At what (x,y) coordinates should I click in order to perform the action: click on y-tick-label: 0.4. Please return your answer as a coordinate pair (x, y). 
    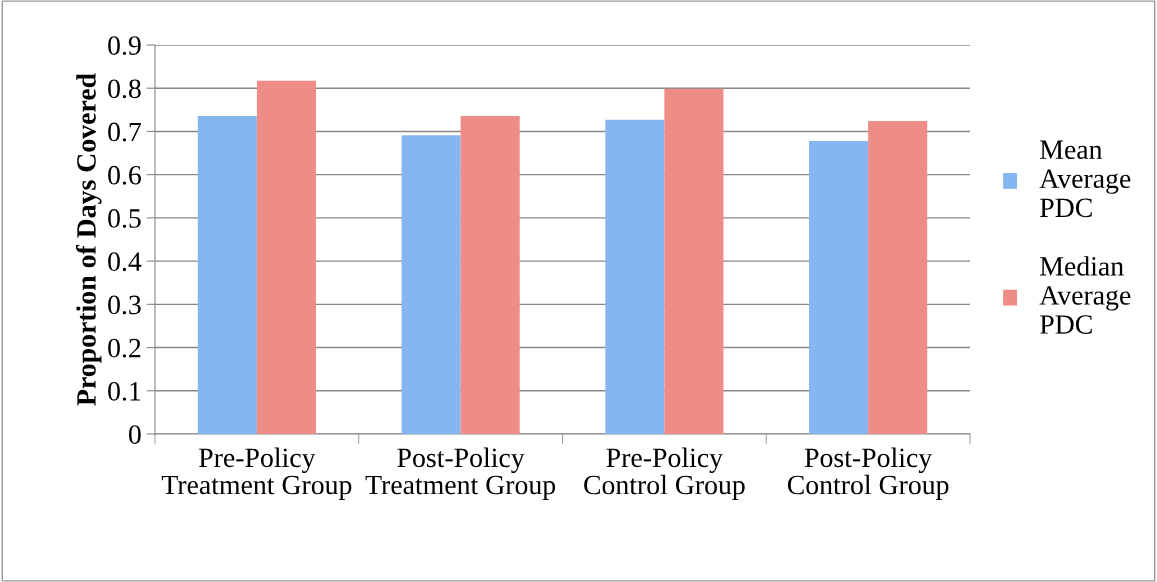
    Looking at the image, I should click on (125, 262).